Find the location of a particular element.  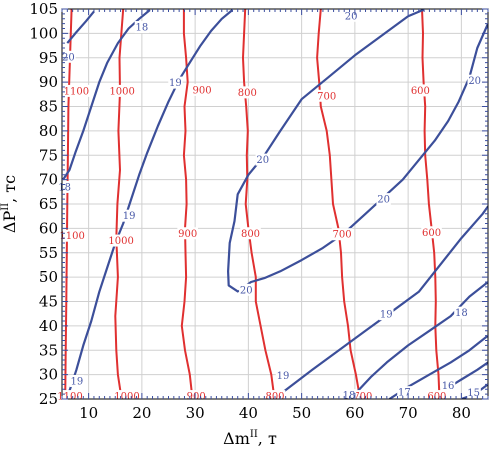

y-tick-label: 65 is located at coordinates (48, 204).